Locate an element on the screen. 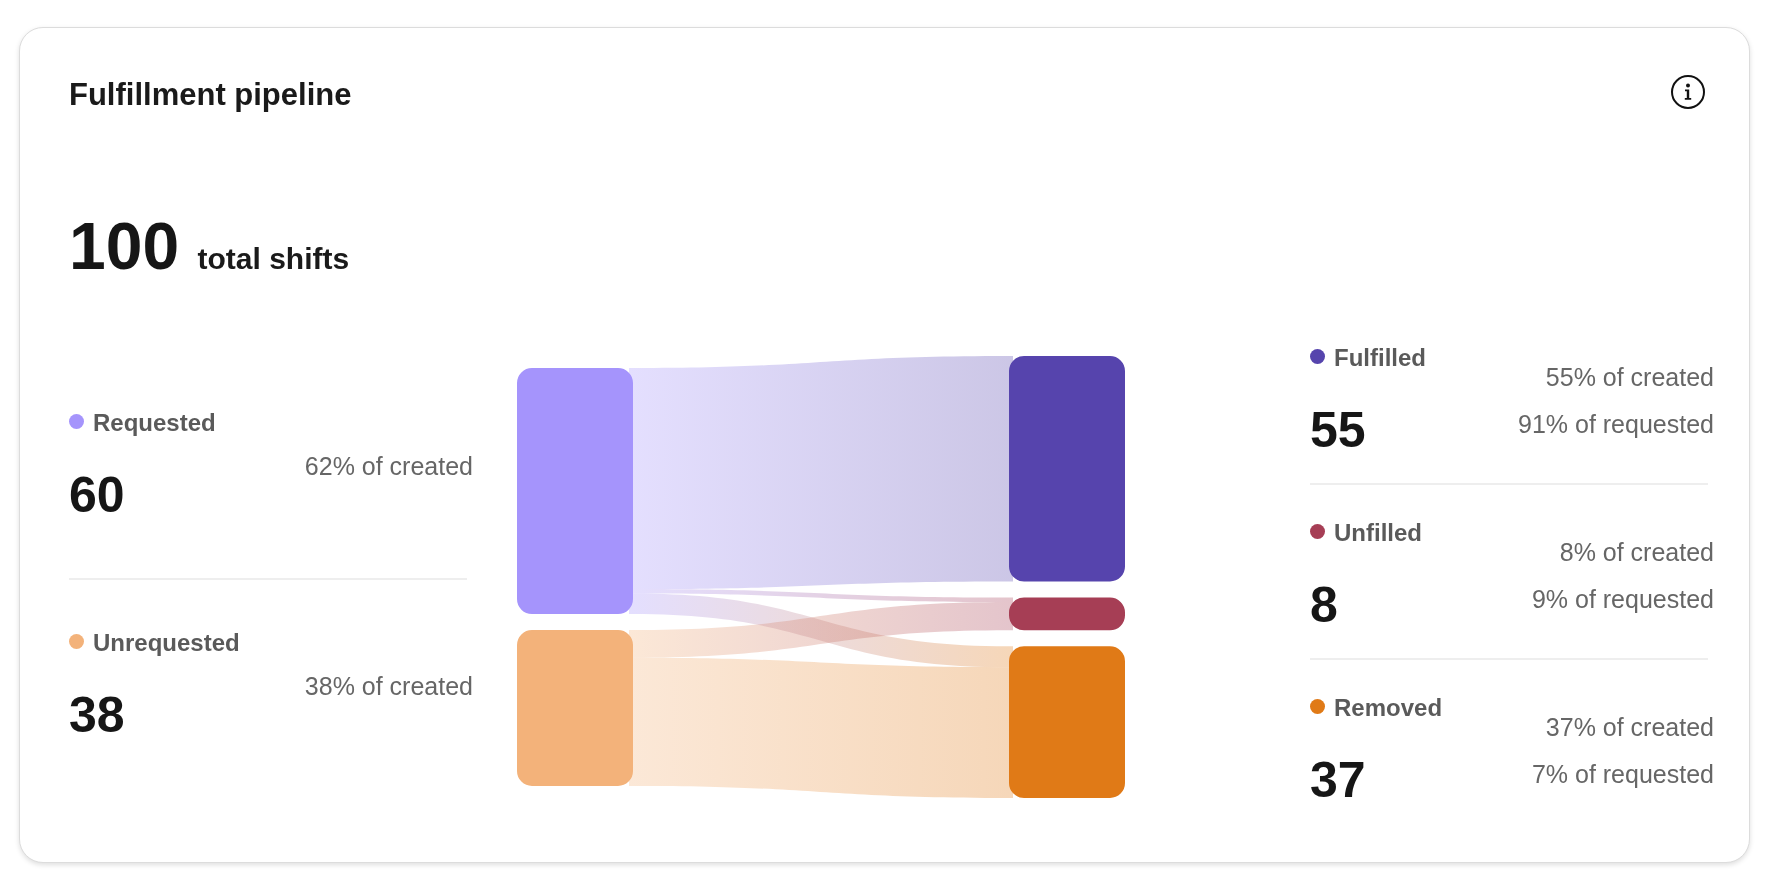  text: 100 total shifts is located at coordinates (209, 246).